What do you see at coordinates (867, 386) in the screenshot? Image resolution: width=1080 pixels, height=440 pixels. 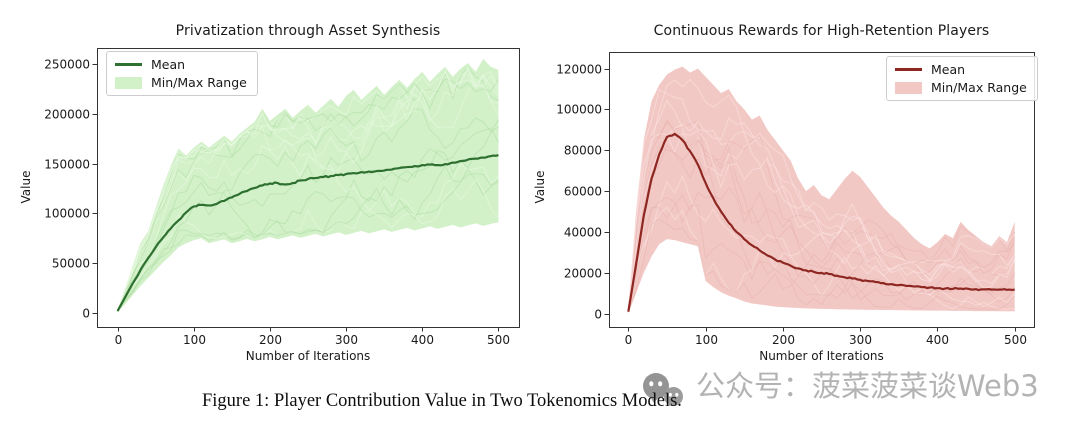 I see `watermark-text: 公众号：菠菜菠菜谈Web3` at bounding box center [867, 386].